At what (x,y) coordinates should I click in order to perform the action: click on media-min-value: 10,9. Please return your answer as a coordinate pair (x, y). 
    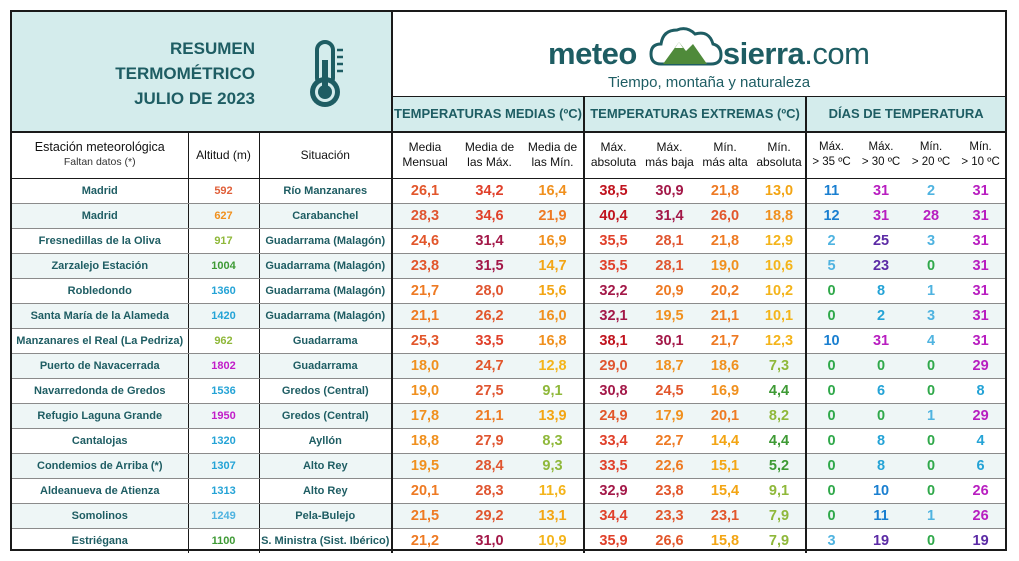
    Looking at the image, I should click on (554, 540).